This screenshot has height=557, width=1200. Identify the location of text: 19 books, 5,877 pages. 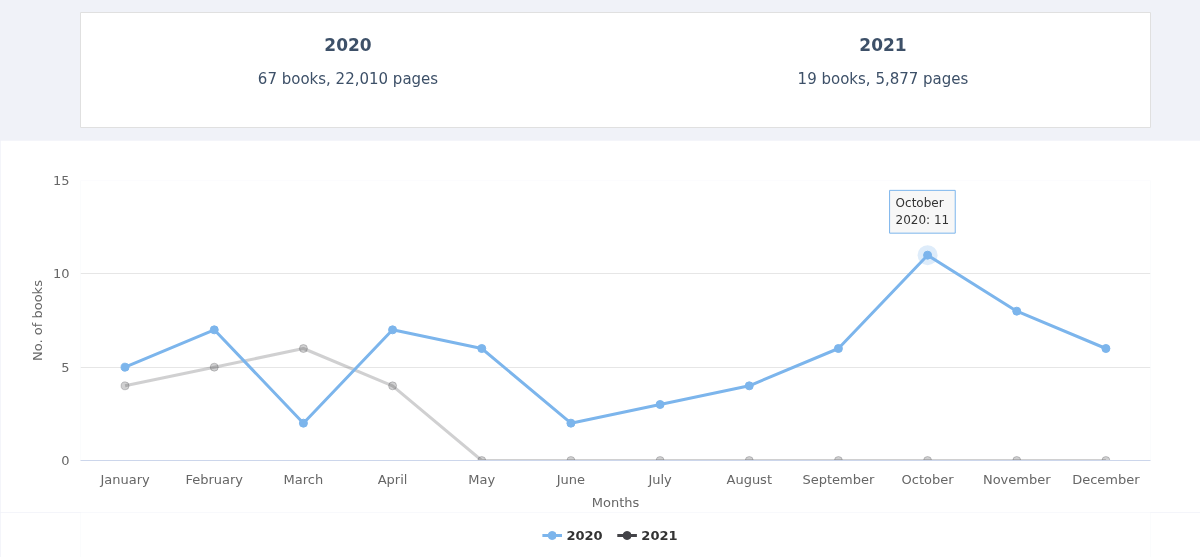
(883, 78).